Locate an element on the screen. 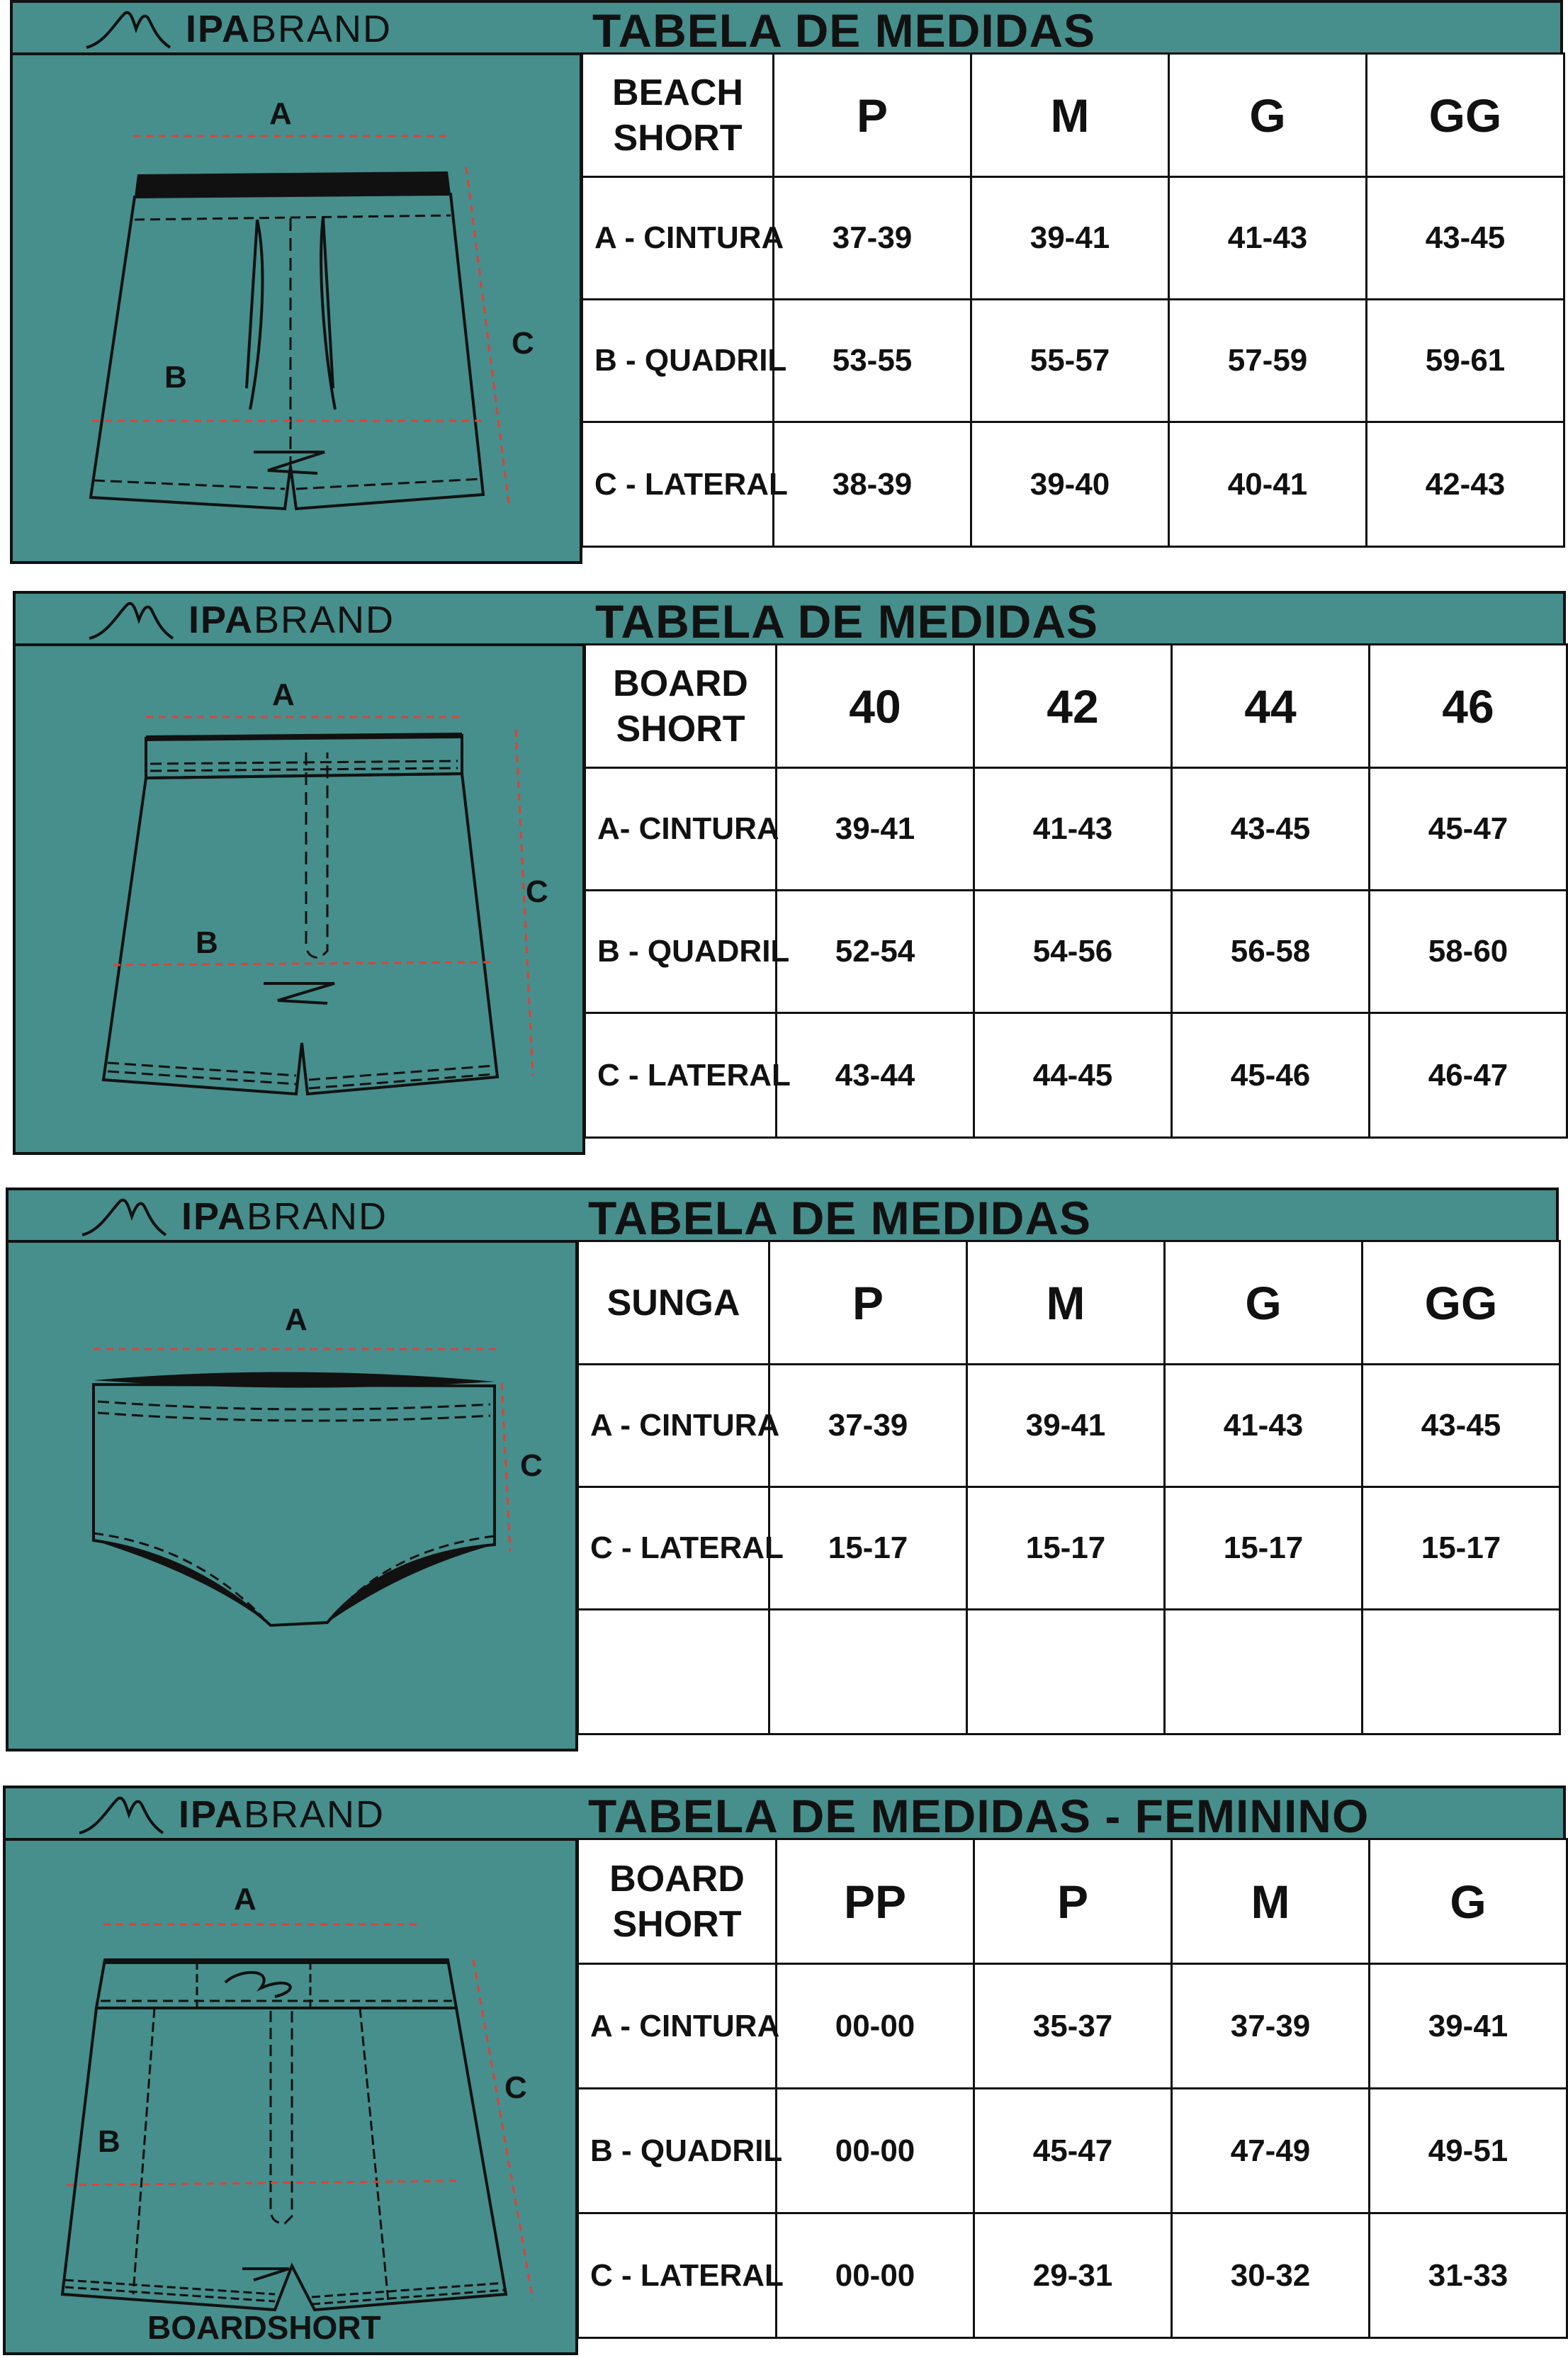  table-cell: 49-51 is located at coordinates (1468, 2150).